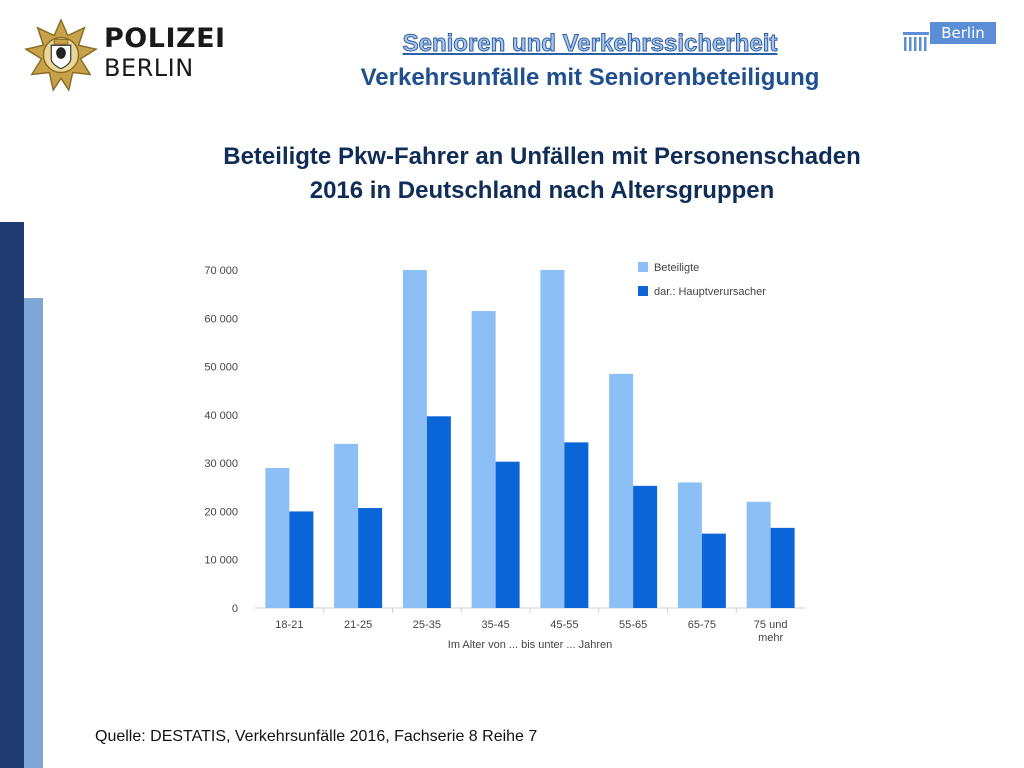 The image size is (1024, 768). What do you see at coordinates (564, 625) in the screenshot?
I see `x-tick-label: 45-55` at bounding box center [564, 625].